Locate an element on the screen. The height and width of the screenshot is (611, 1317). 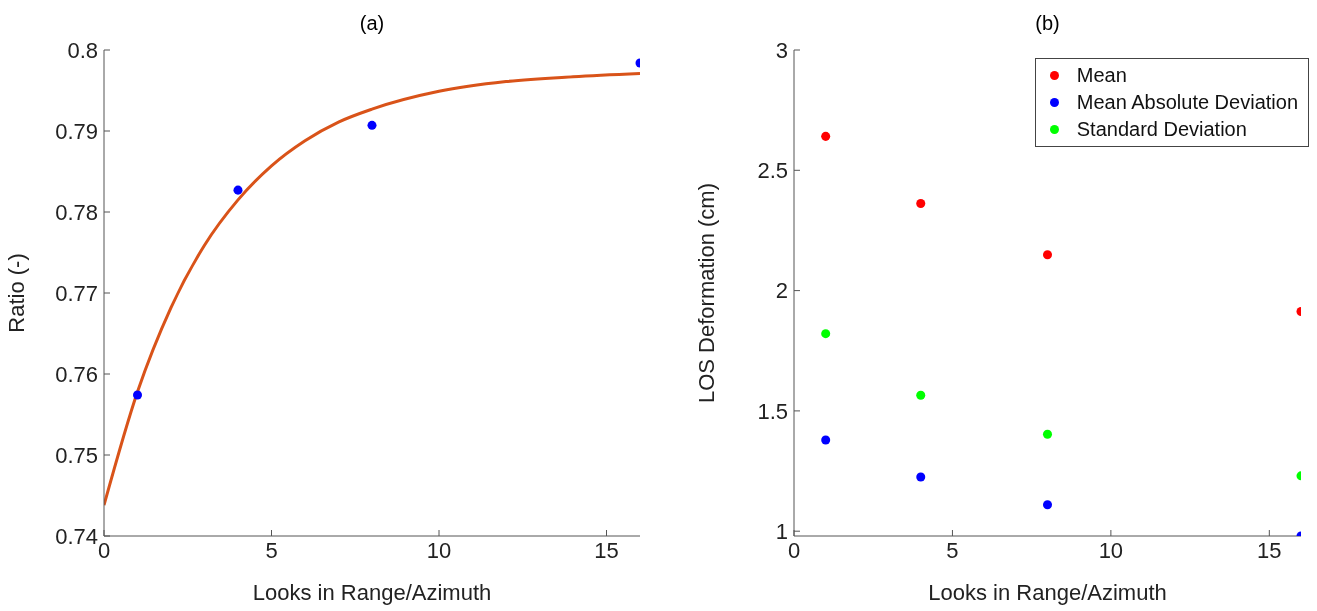
y-tick-label: 0.74 is located at coordinates (76, 536).